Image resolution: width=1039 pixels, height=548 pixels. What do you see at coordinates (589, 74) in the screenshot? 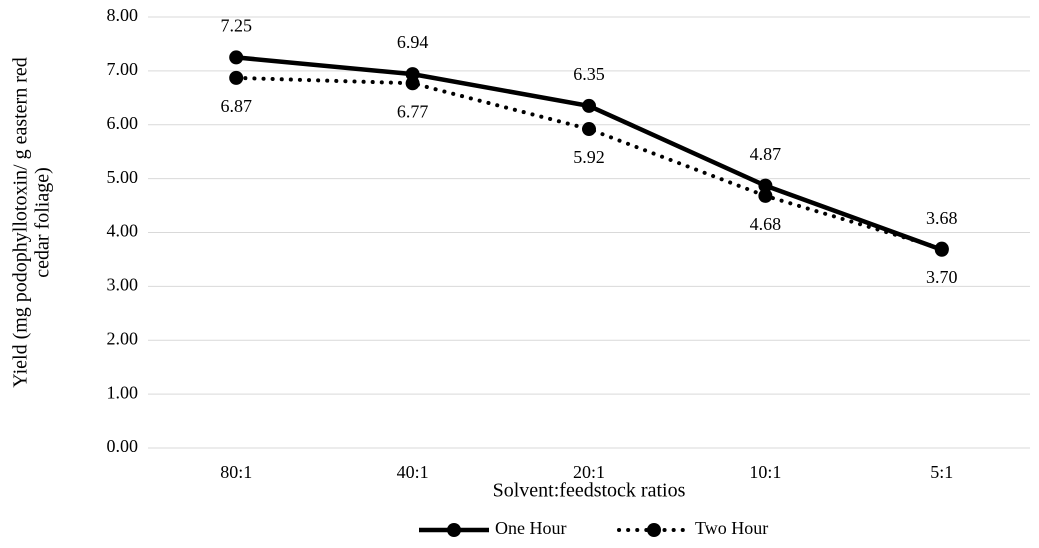
I see `data-label: 6.35` at bounding box center [589, 74].